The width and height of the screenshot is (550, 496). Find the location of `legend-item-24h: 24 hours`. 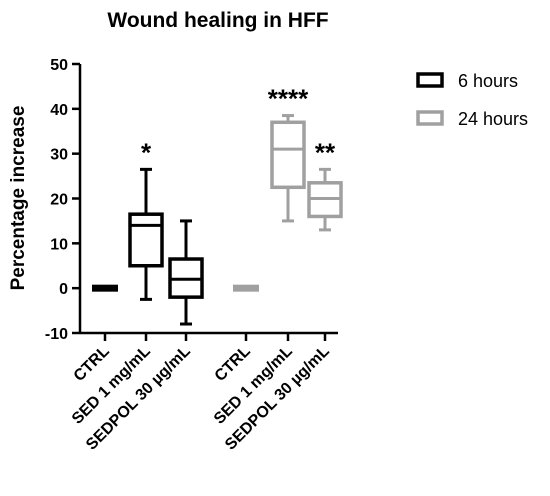

legend-item-24h: 24 hours is located at coordinates (472, 119).